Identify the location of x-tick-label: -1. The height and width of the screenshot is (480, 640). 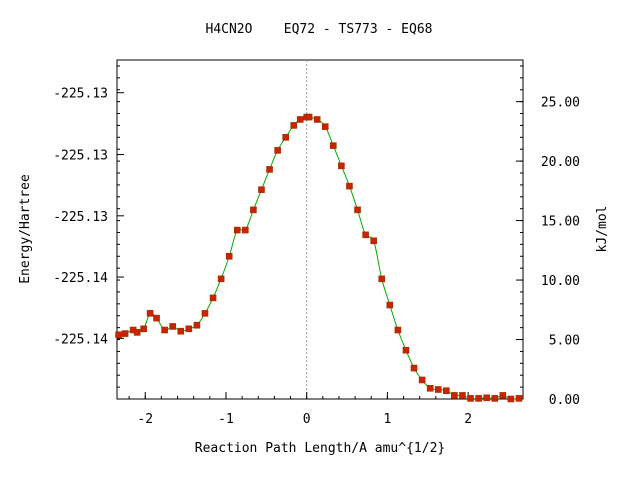
(226, 419).